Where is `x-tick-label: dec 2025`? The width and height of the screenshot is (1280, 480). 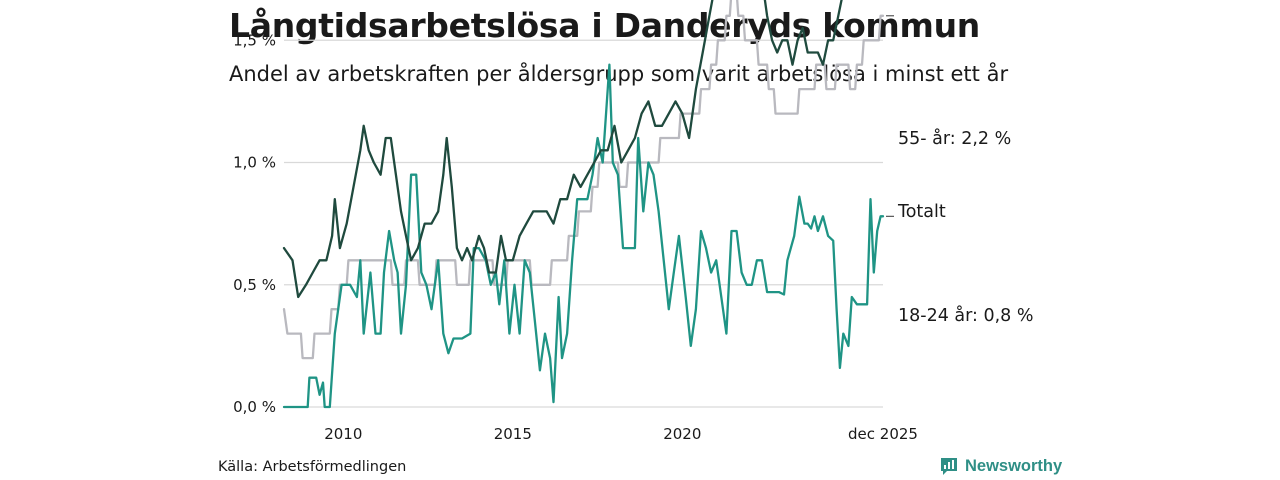
x-tick-label: dec 2025 is located at coordinates (883, 434).